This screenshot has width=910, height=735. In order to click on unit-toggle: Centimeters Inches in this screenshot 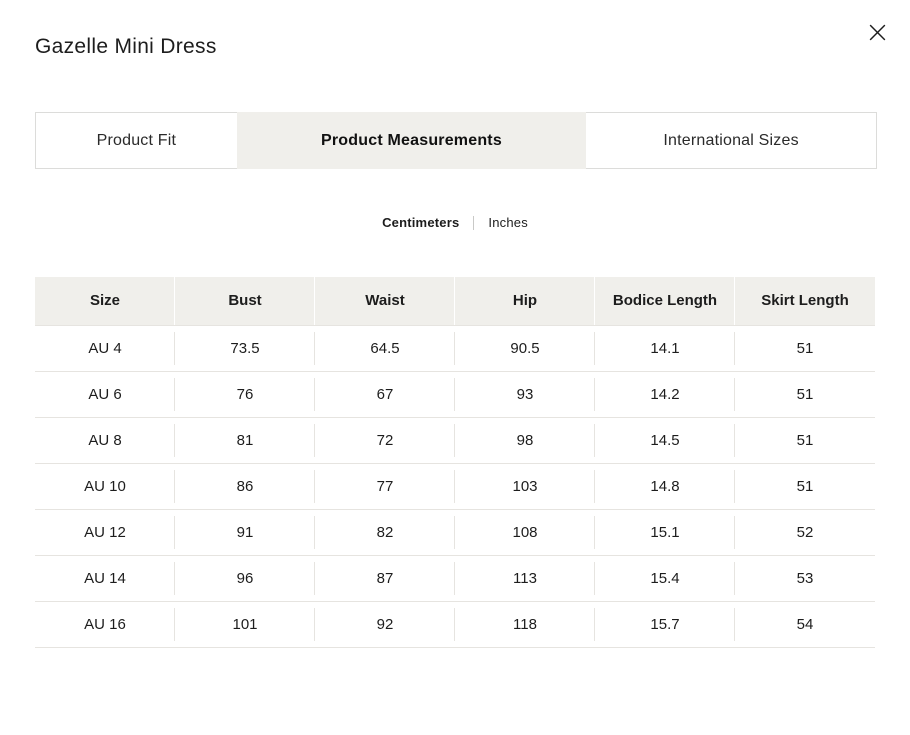, I will do `click(455, 222)`.